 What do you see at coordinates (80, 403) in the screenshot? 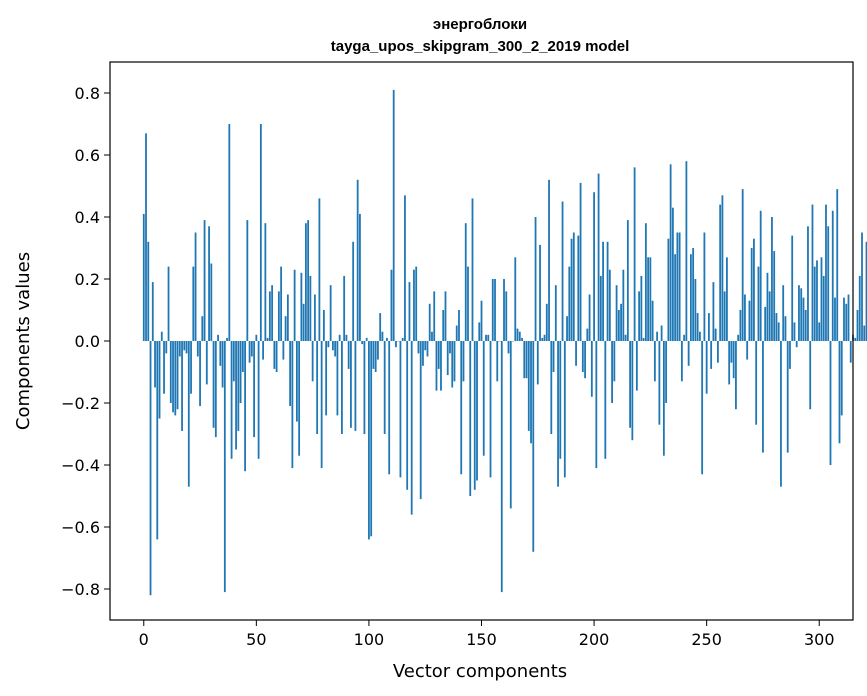
I see `y-tick-label: −0.2` at bounding box center [80, 403].